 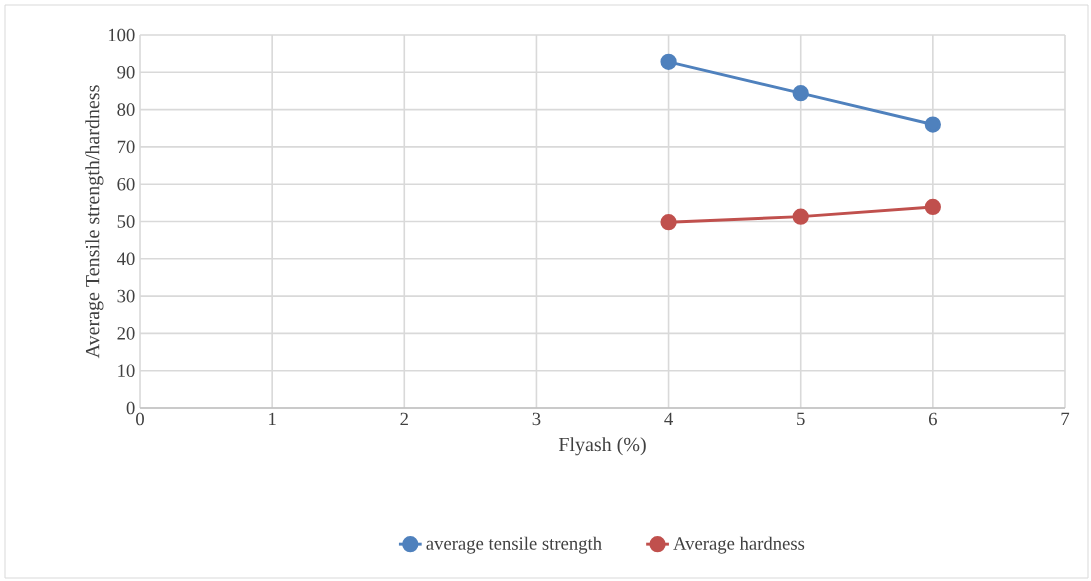 I want to click on x-tick-label: 3, so click(x=536, y=419).